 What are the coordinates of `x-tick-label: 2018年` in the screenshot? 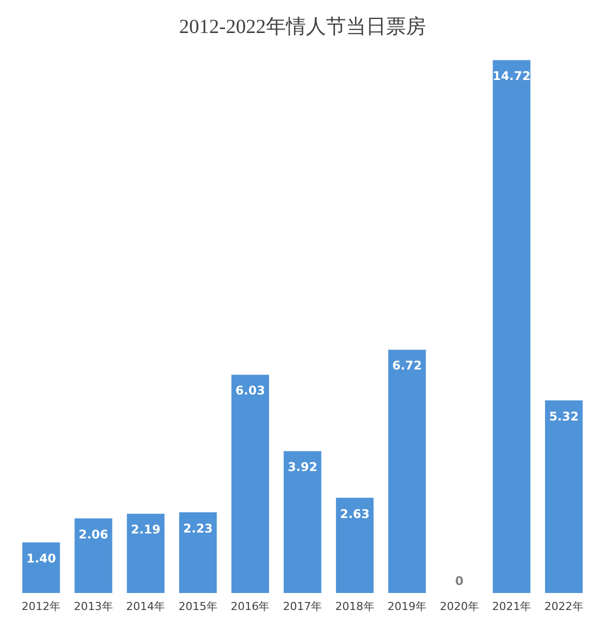 It's located at (354, 606).